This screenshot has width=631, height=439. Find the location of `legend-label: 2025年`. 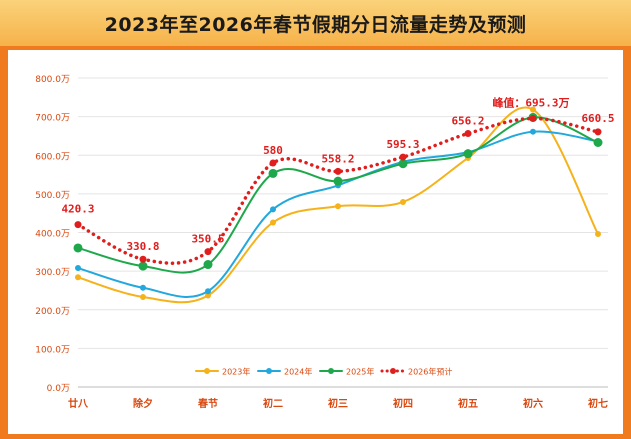

legend-label: 2025年 is located at coordinates (360, 372).